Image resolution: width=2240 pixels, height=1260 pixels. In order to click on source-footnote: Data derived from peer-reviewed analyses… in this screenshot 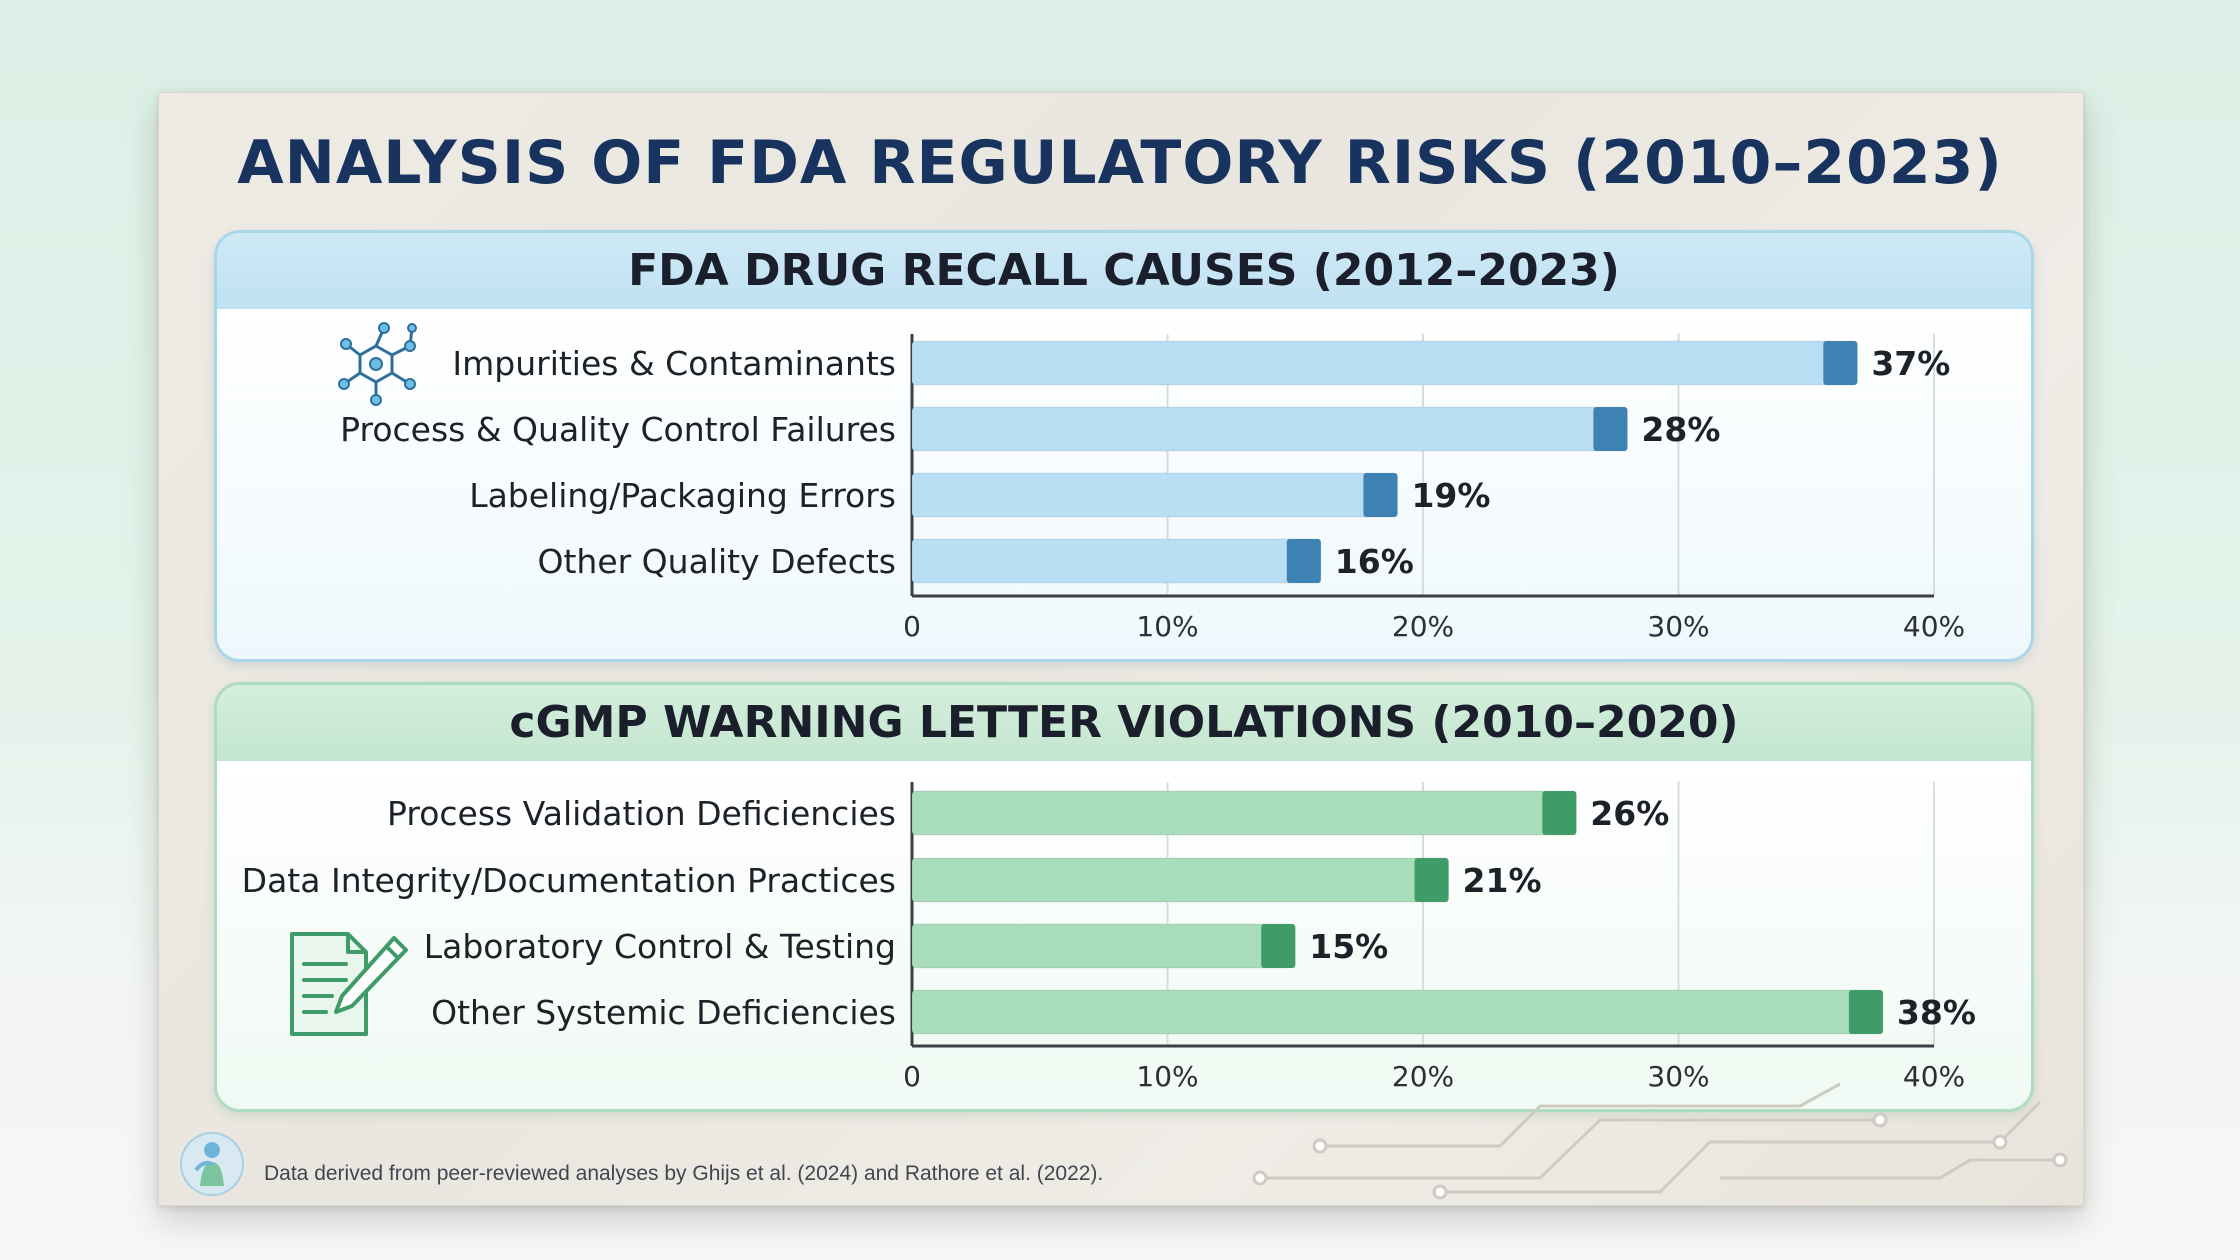, I will do `click(684, 1173)`.